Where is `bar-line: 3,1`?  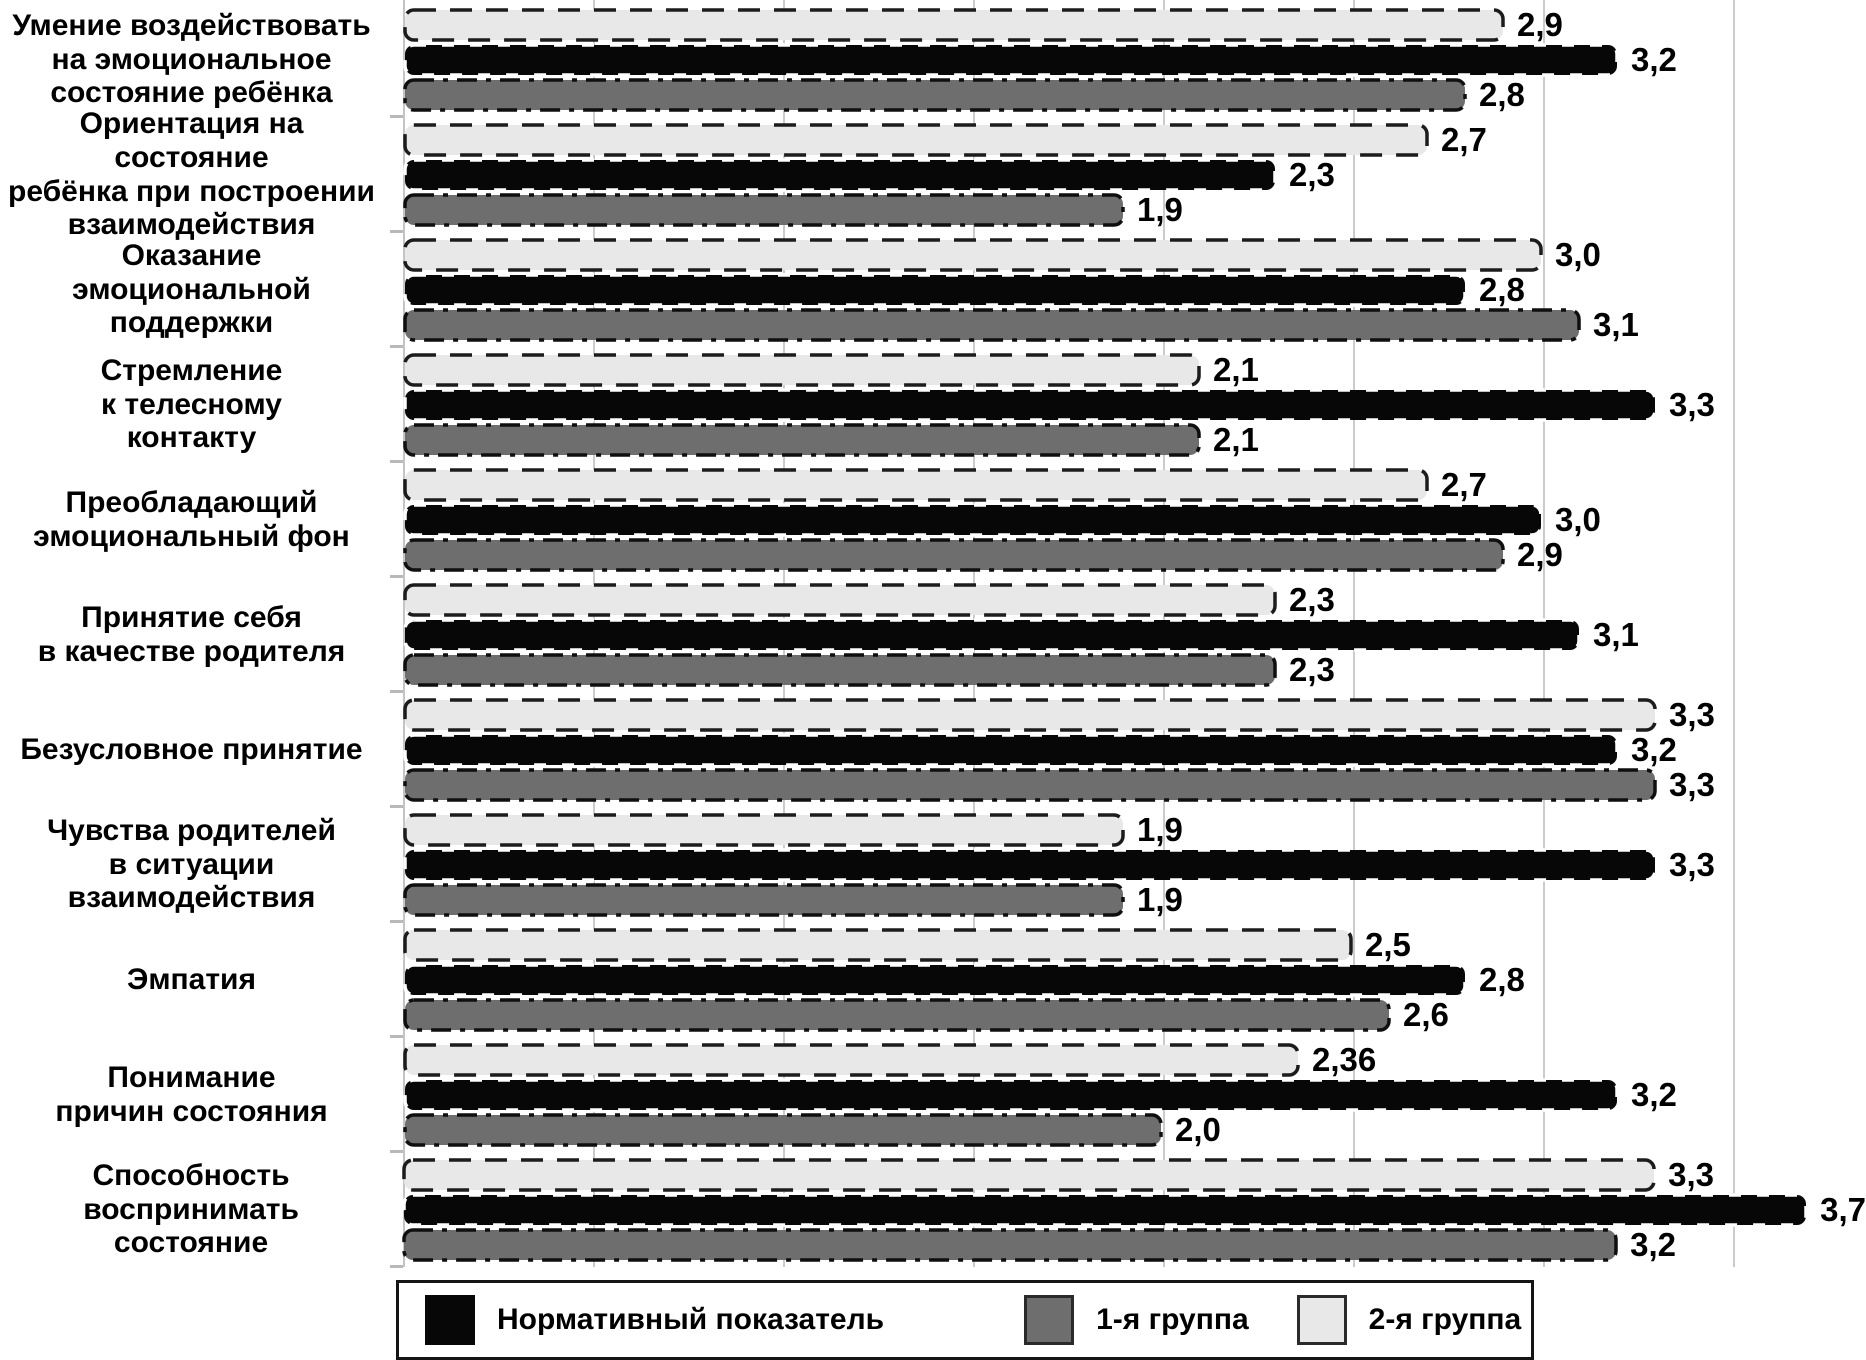
bar-line: 3,1 is located at coordinates (1134, 634).